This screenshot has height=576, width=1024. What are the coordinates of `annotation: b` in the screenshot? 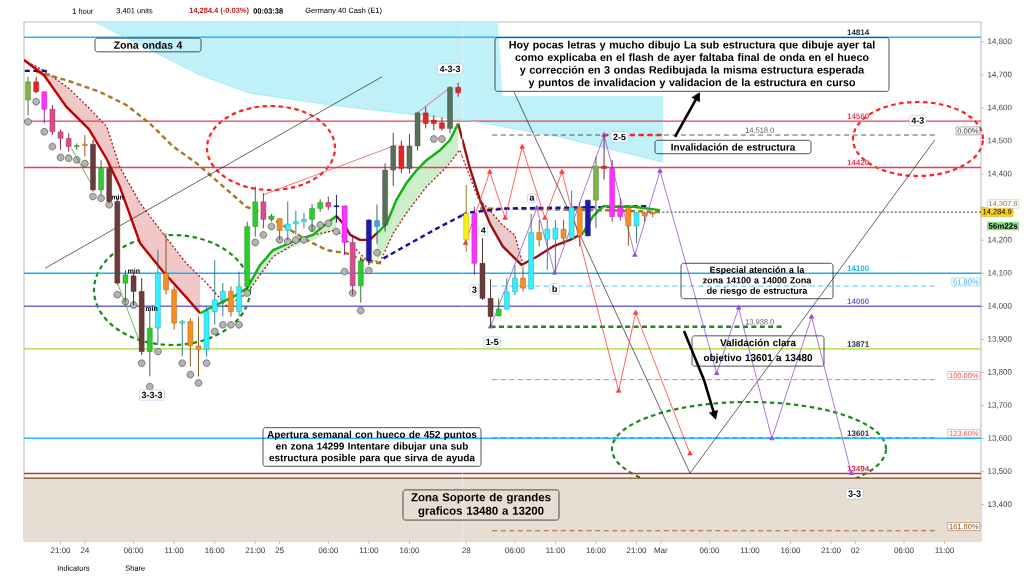 It's located at (554, 289).